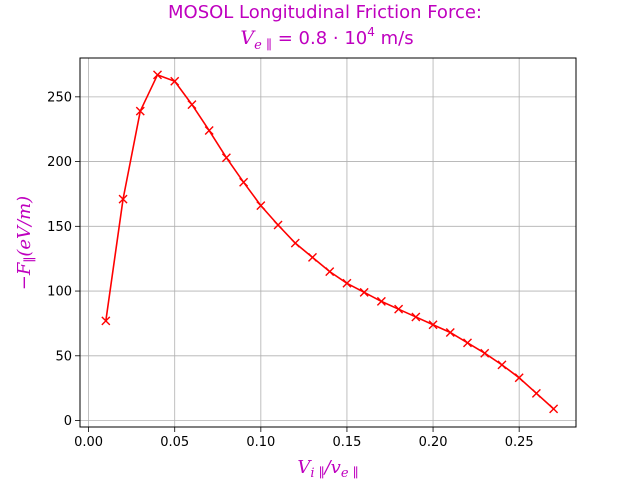 Image resolution: width=640 pixels, height=480 pixels. I want to click on x-tick-label: 0.25, so click(519, 442).